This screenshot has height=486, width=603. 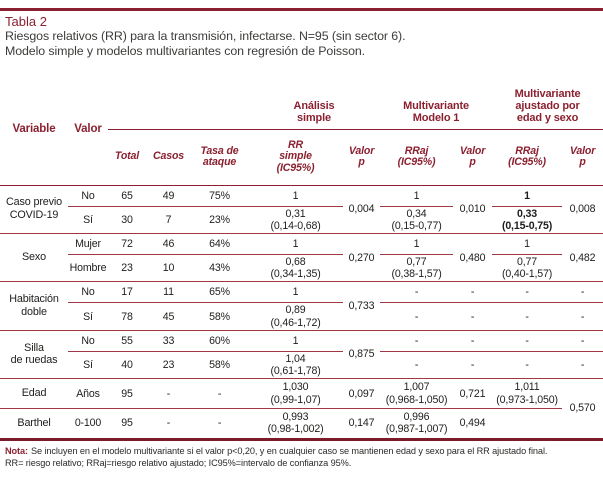 I want to click on total-cell: 23, so click(x=127, y=268).